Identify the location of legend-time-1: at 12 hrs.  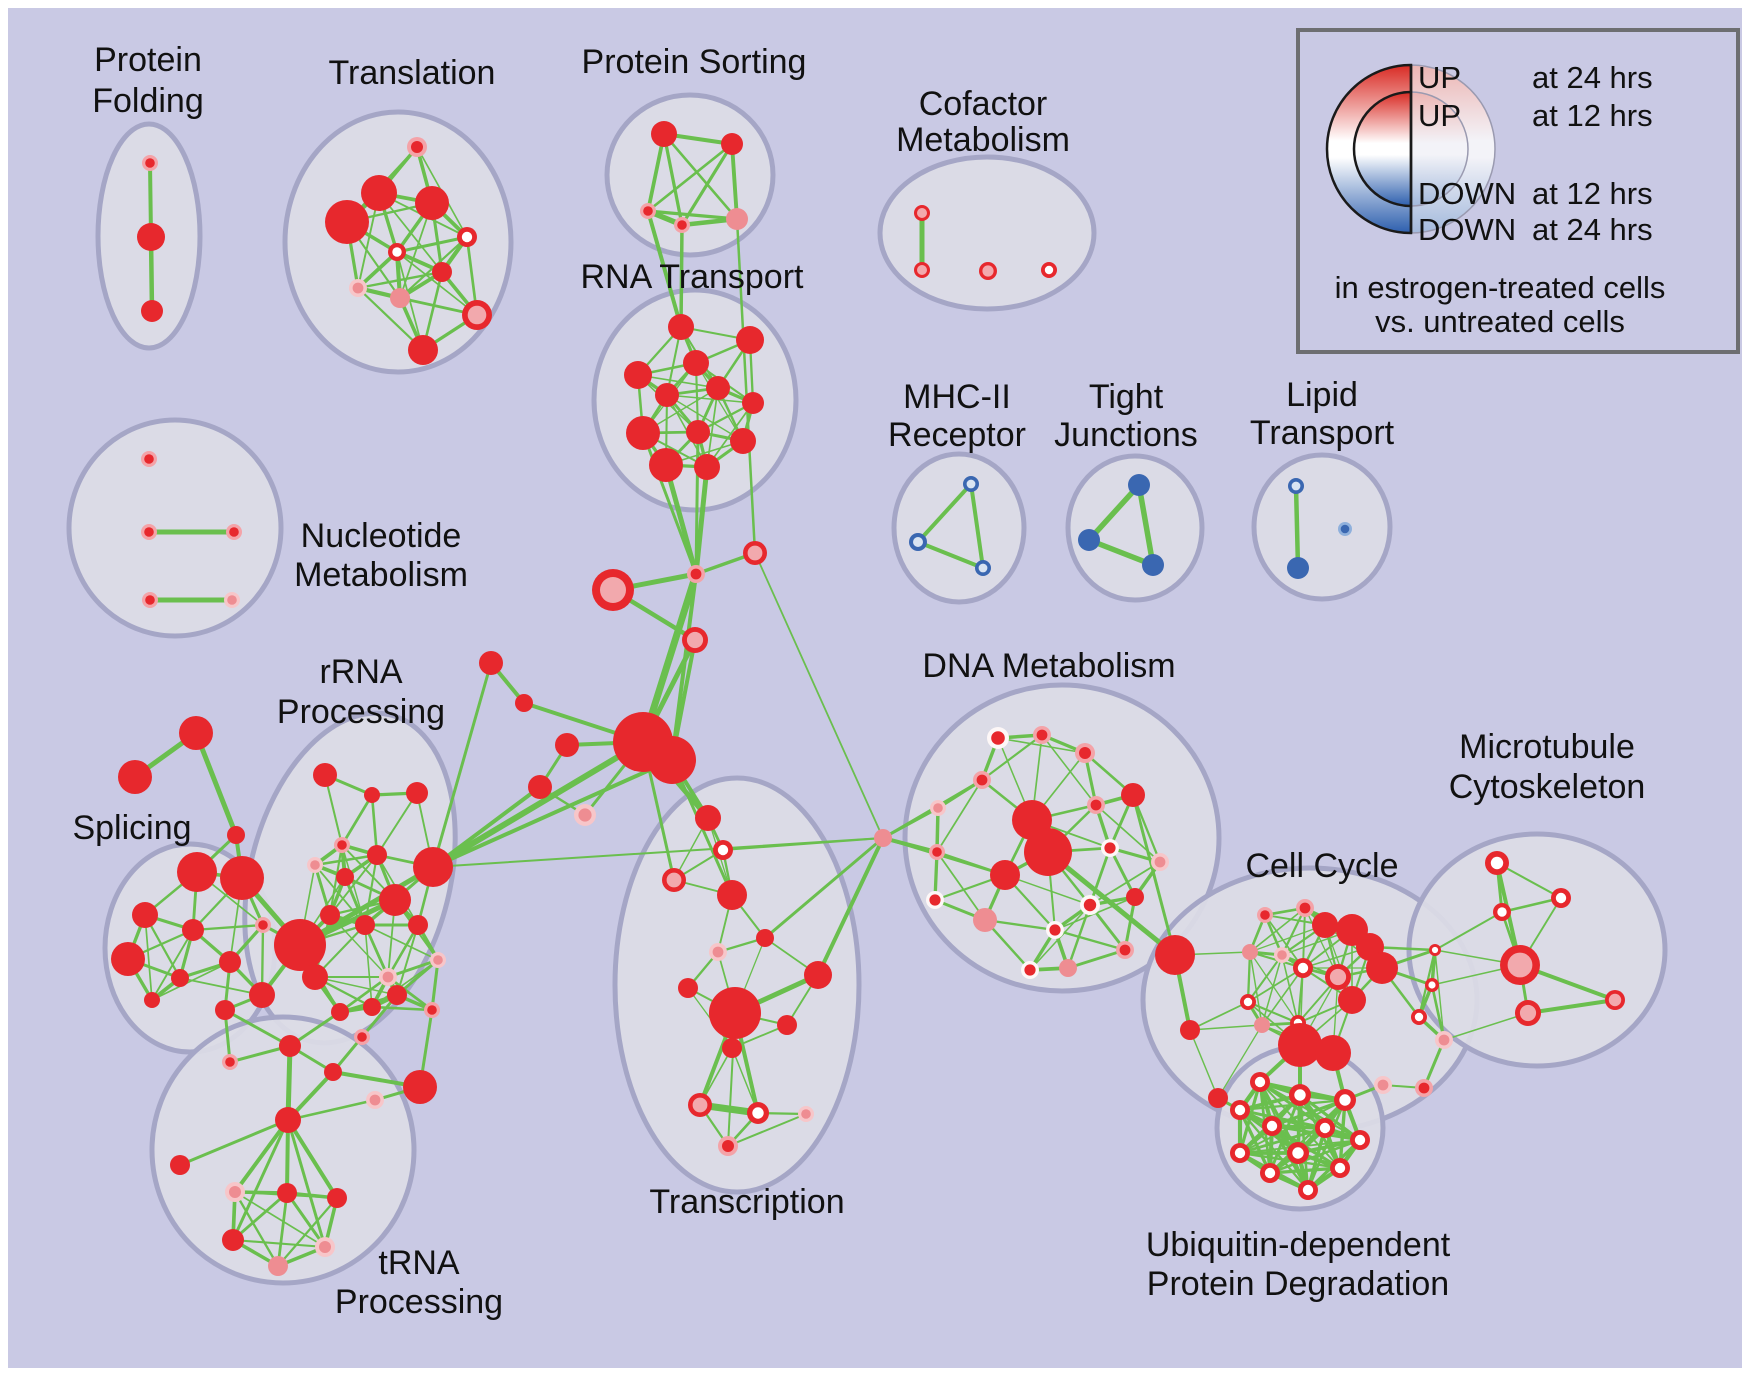
(1592, 115).